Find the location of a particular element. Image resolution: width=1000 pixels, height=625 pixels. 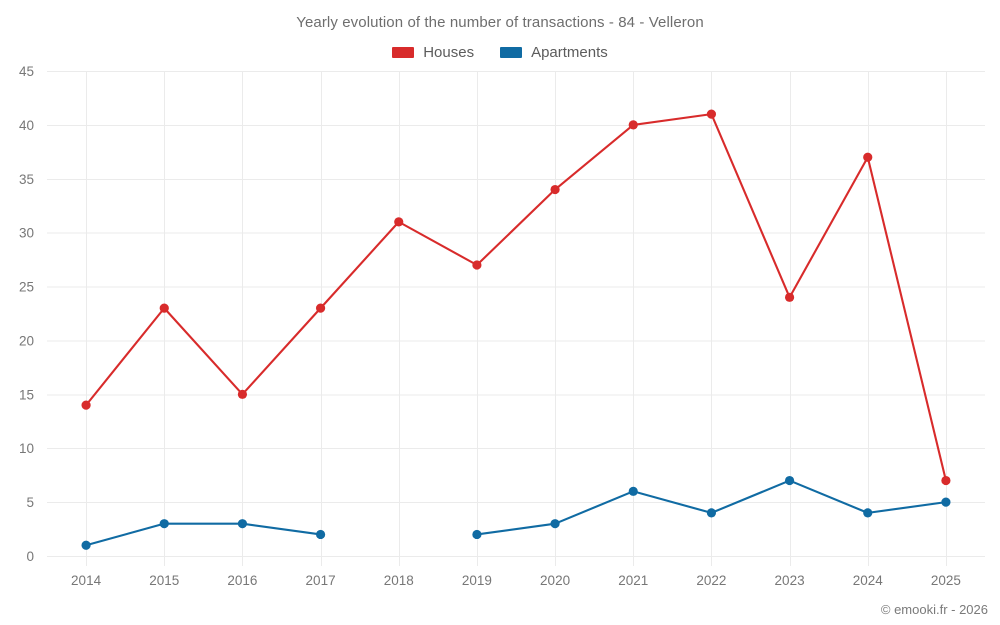

y-axis-tick-label: 15 is located at coordinates (26, 394).